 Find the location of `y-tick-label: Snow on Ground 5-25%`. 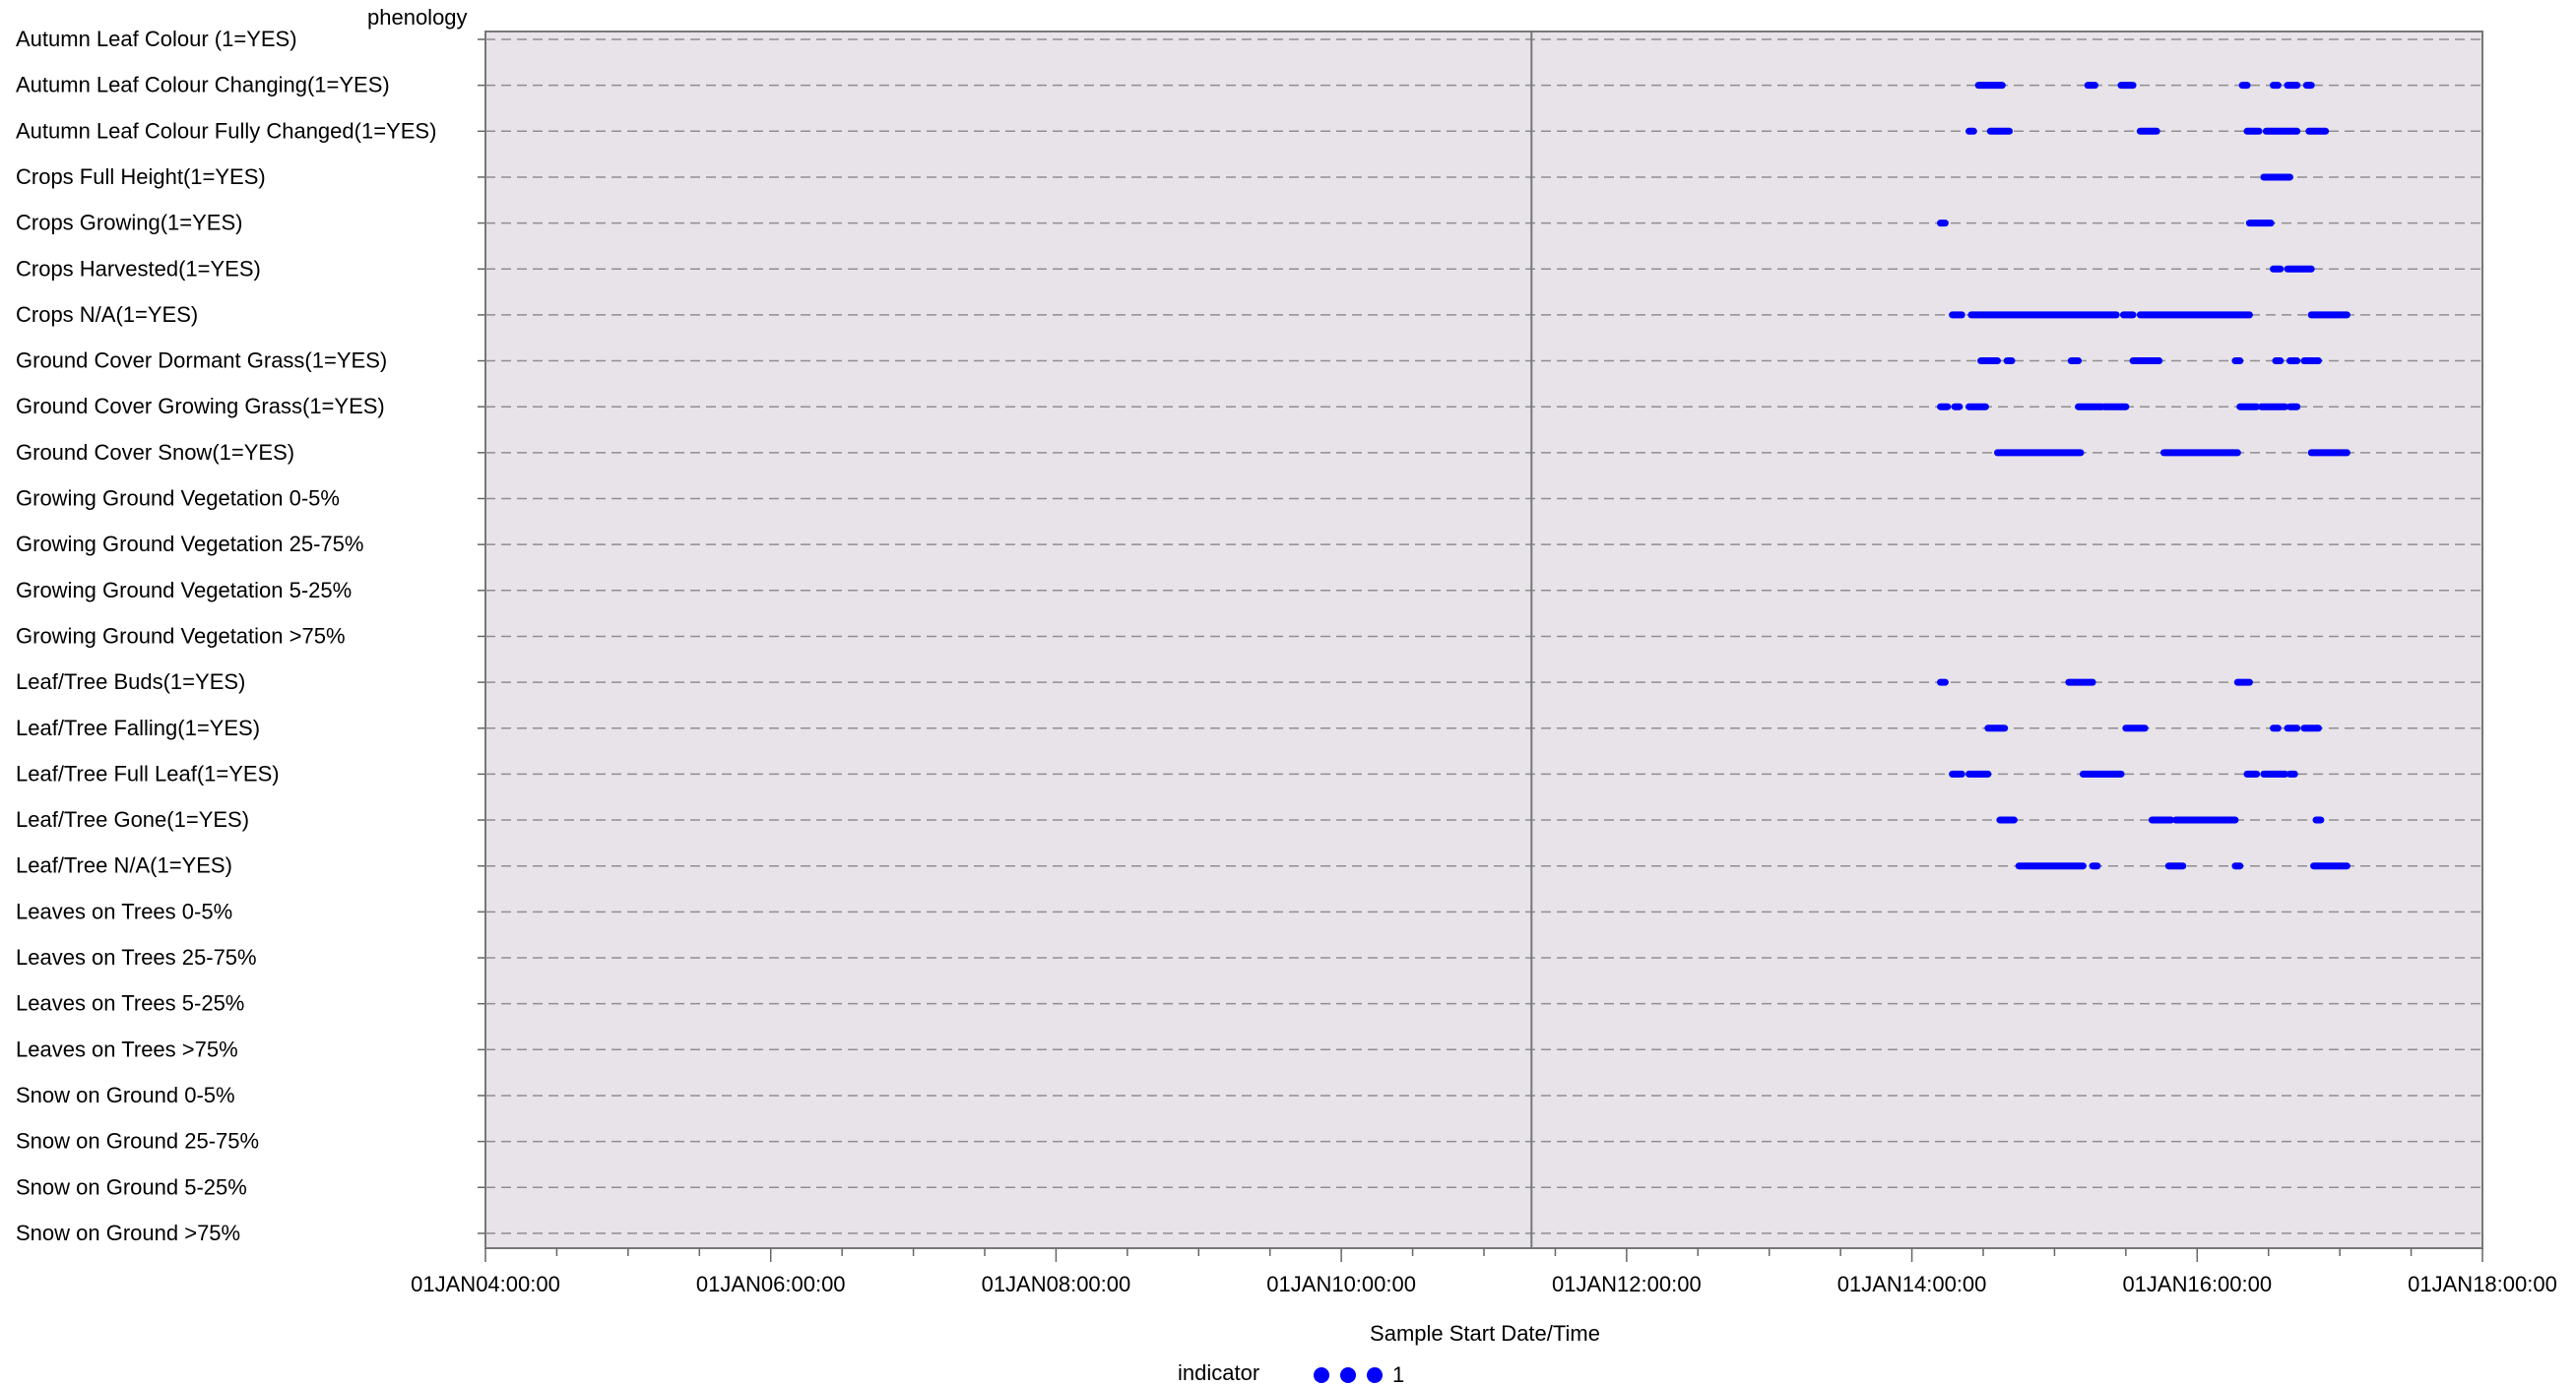

y-tick-label: Snow on Ground 5-25% is located at coordinates (131, 1186).